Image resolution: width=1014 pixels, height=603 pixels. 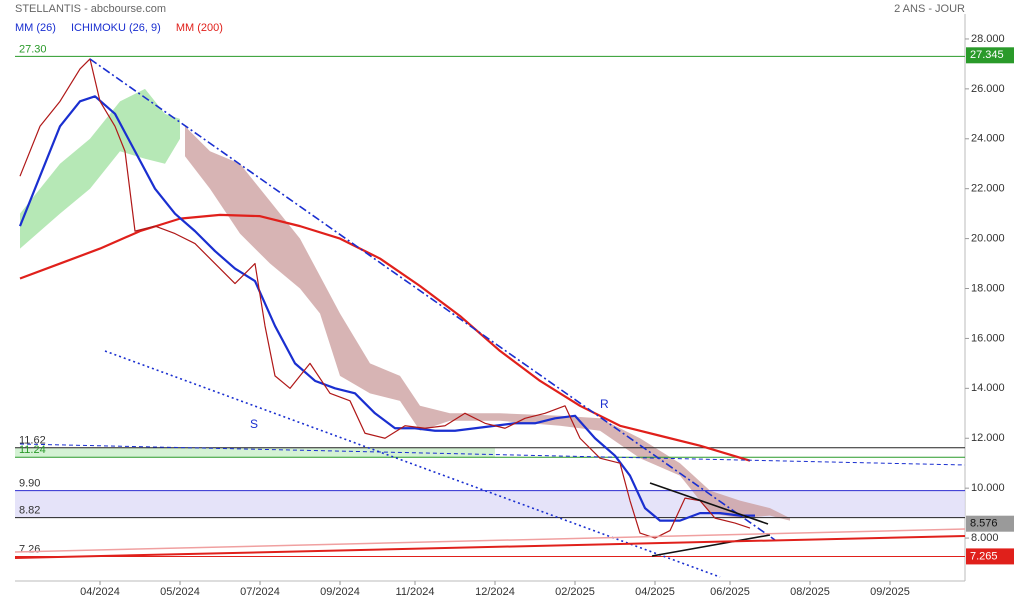 I want to click on level-label: 7.26, so click(x=29, y=549).